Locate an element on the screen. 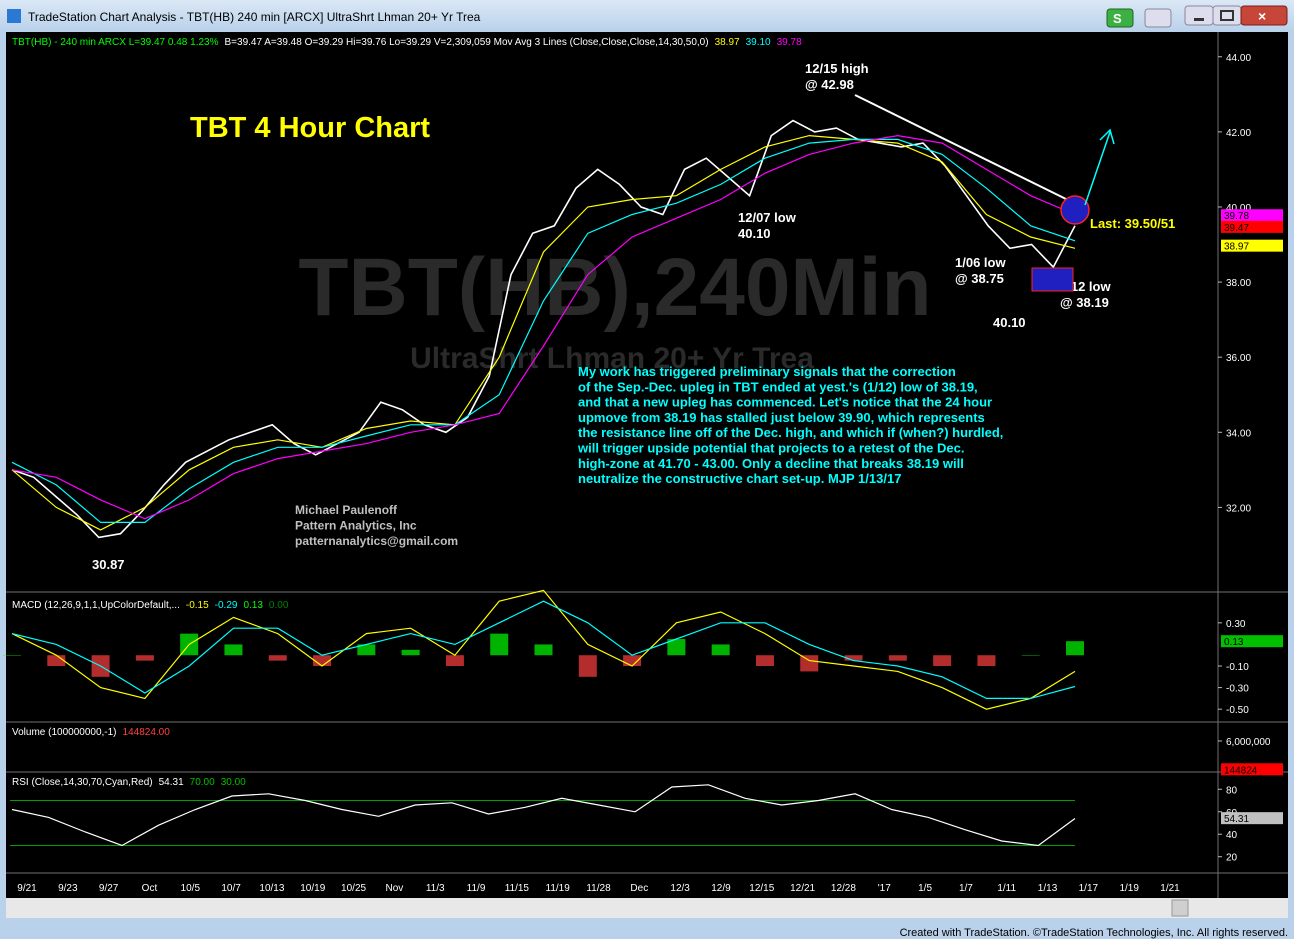 The height and width of the screenshot is (939, 1294). y-tick-label: -0.10 is located at coordinates (1237, 667).